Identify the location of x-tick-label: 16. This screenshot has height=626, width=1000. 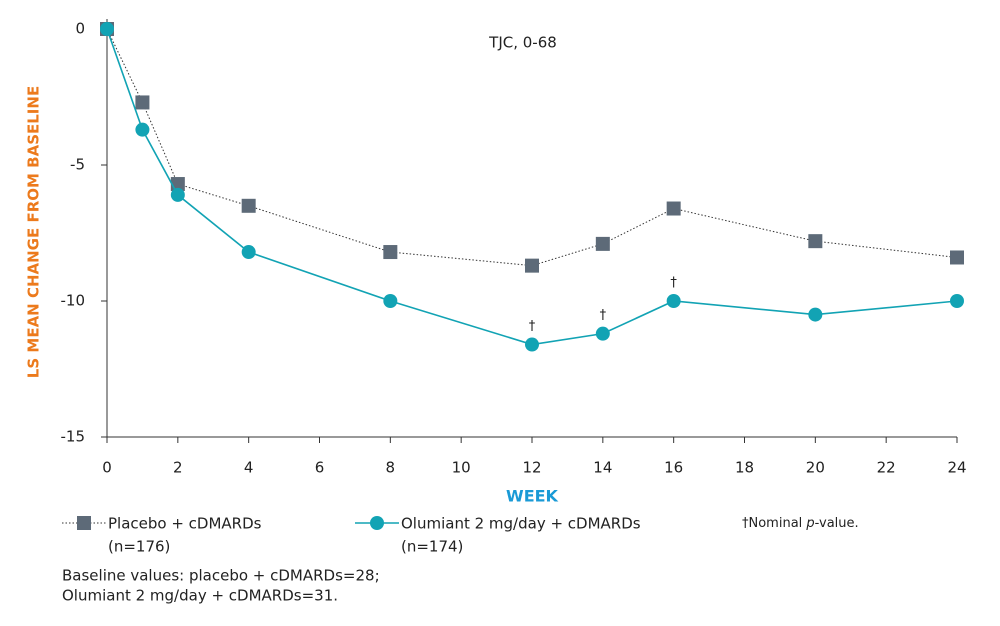
(673, 468).